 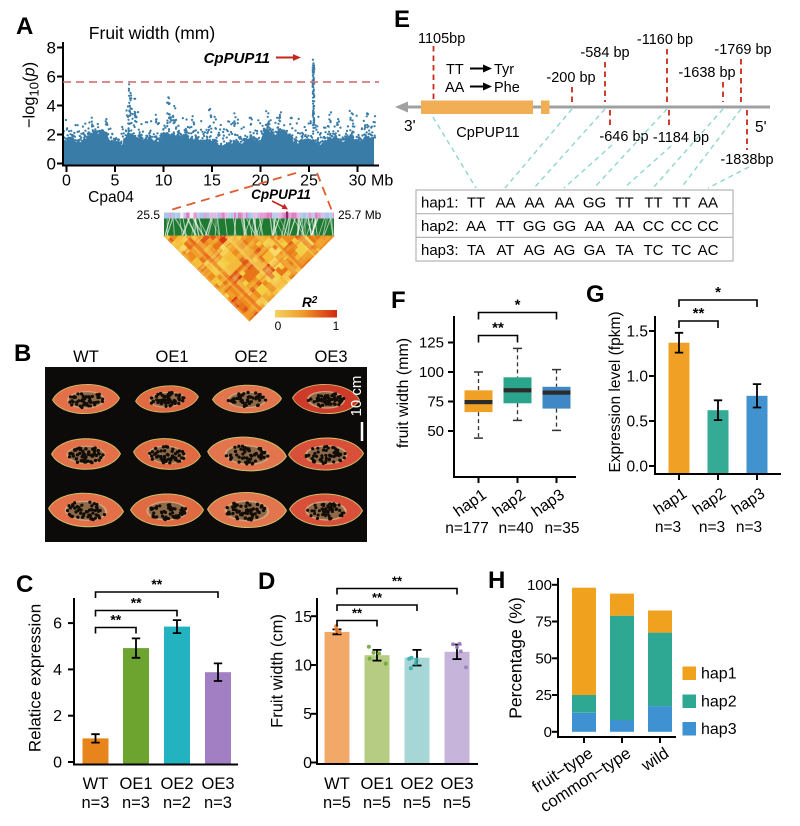 What do you see at coordinates (615, 391) in the screenshot?
I see `svg-text: Expression level (fpkm)` at bounding box center [615, 391].